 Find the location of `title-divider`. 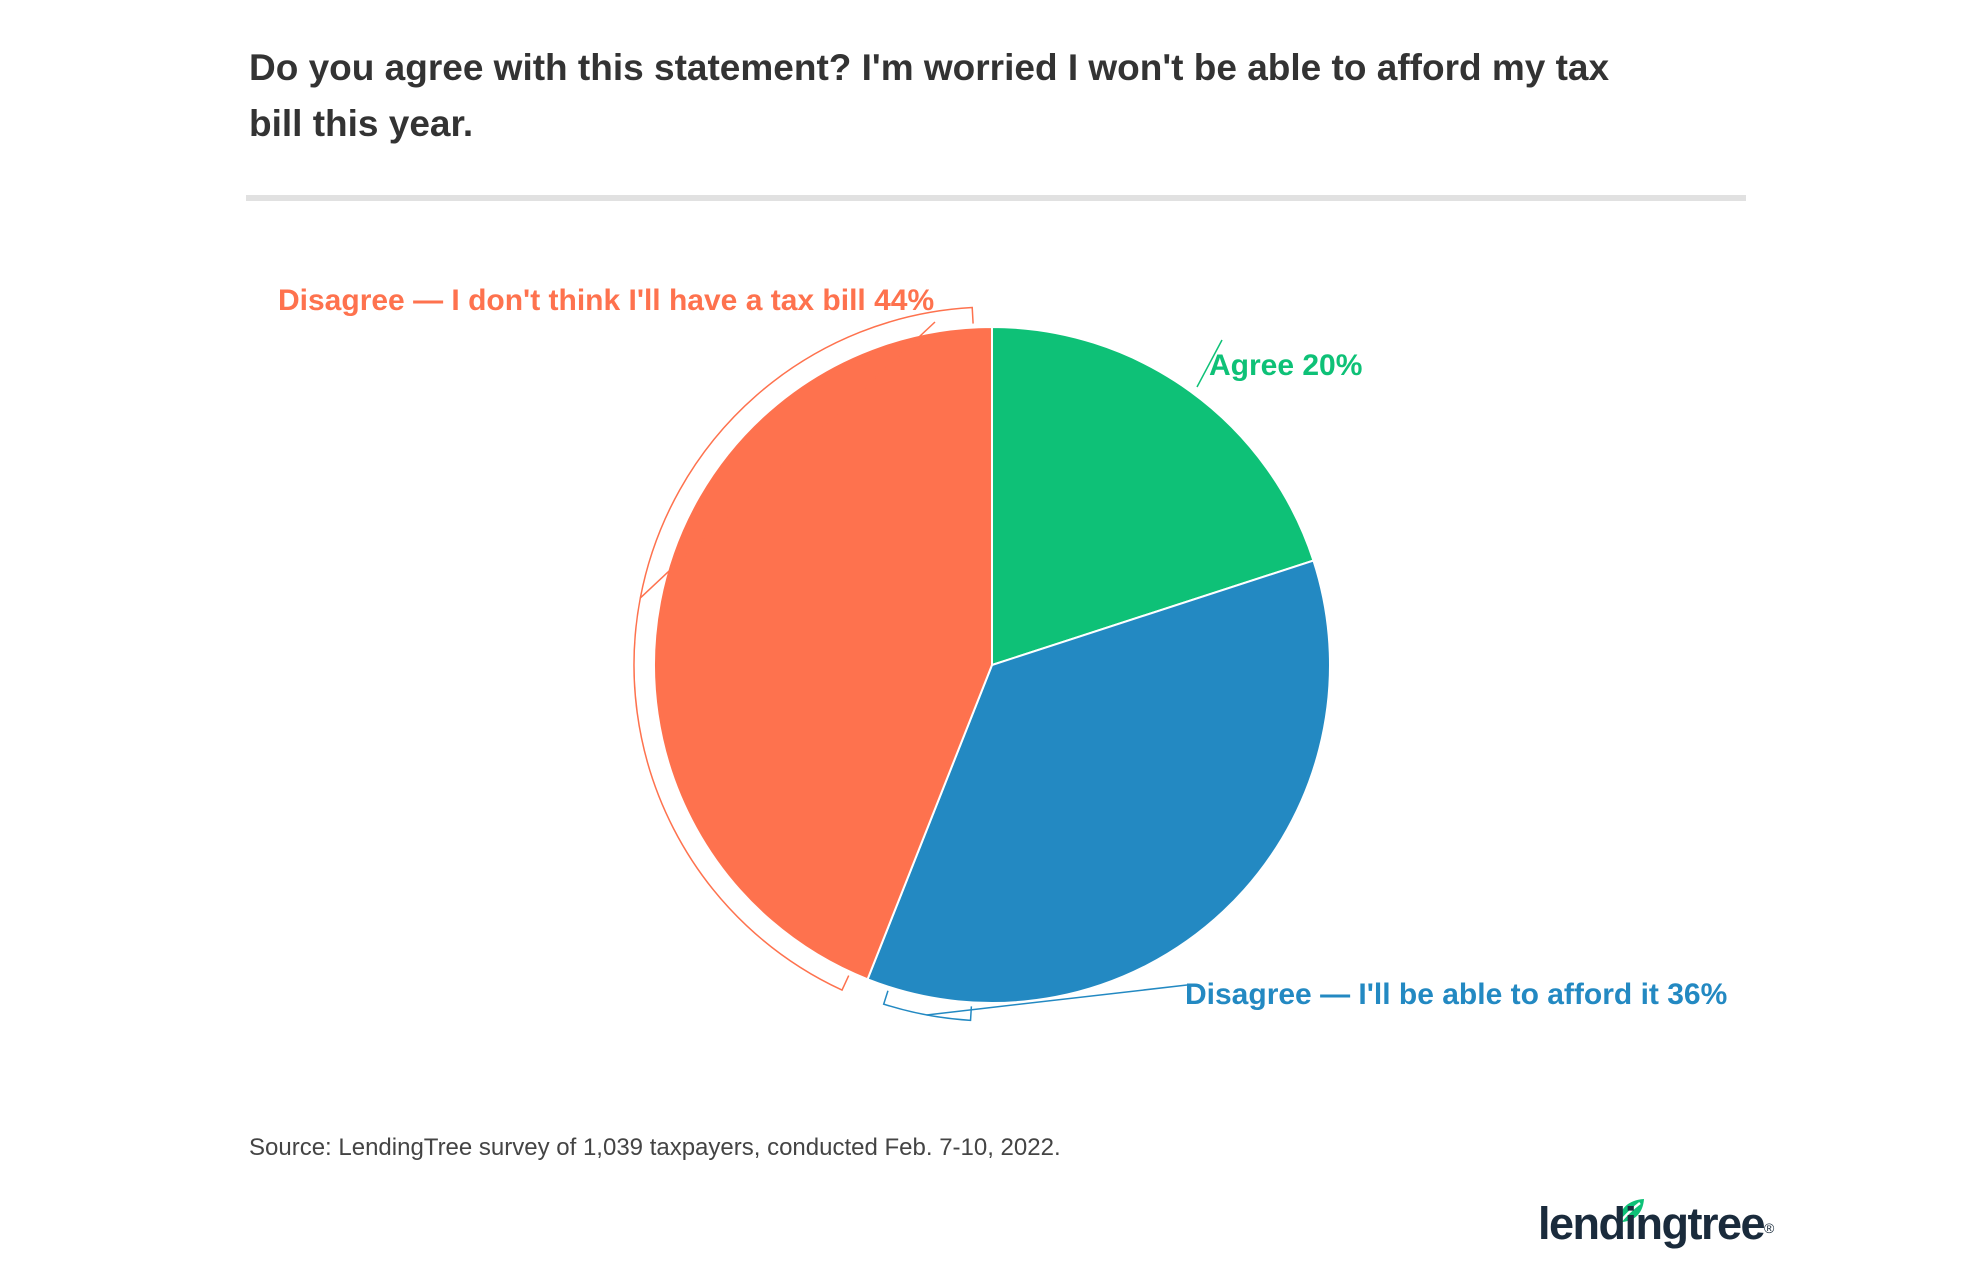

title-divider is located at coordinates (996, 198).